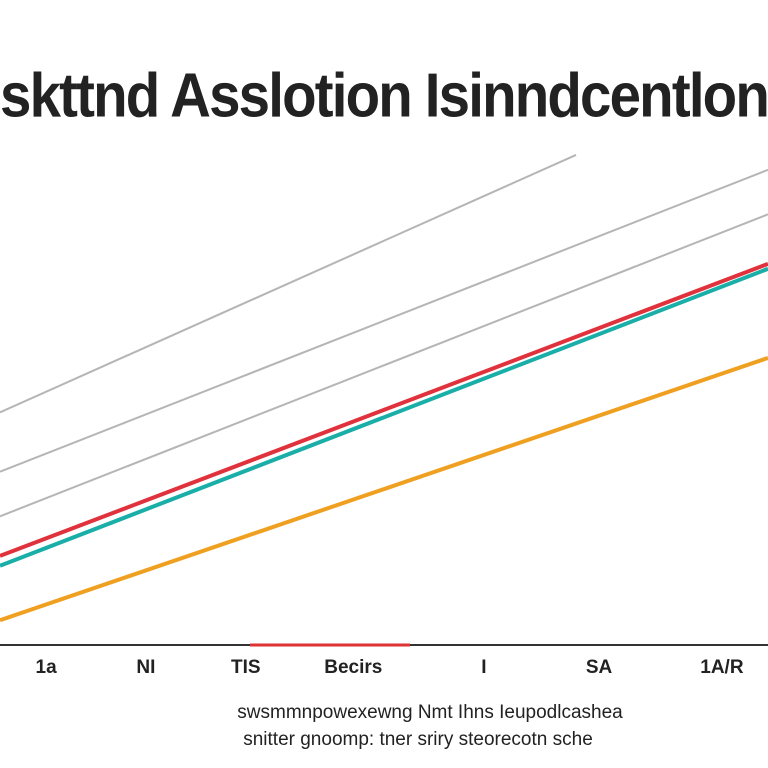  Describe the element at coordinates (384, 95) in the screenshot. I see `chart-title: skttnd Asslotion Isinndcentlon` at that location.